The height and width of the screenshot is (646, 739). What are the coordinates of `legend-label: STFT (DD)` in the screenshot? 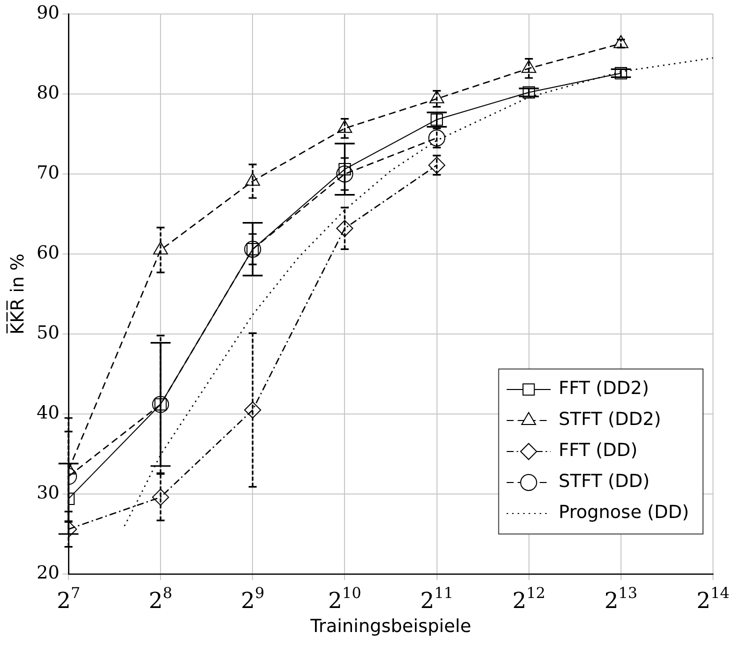 It's located at (604, 481).